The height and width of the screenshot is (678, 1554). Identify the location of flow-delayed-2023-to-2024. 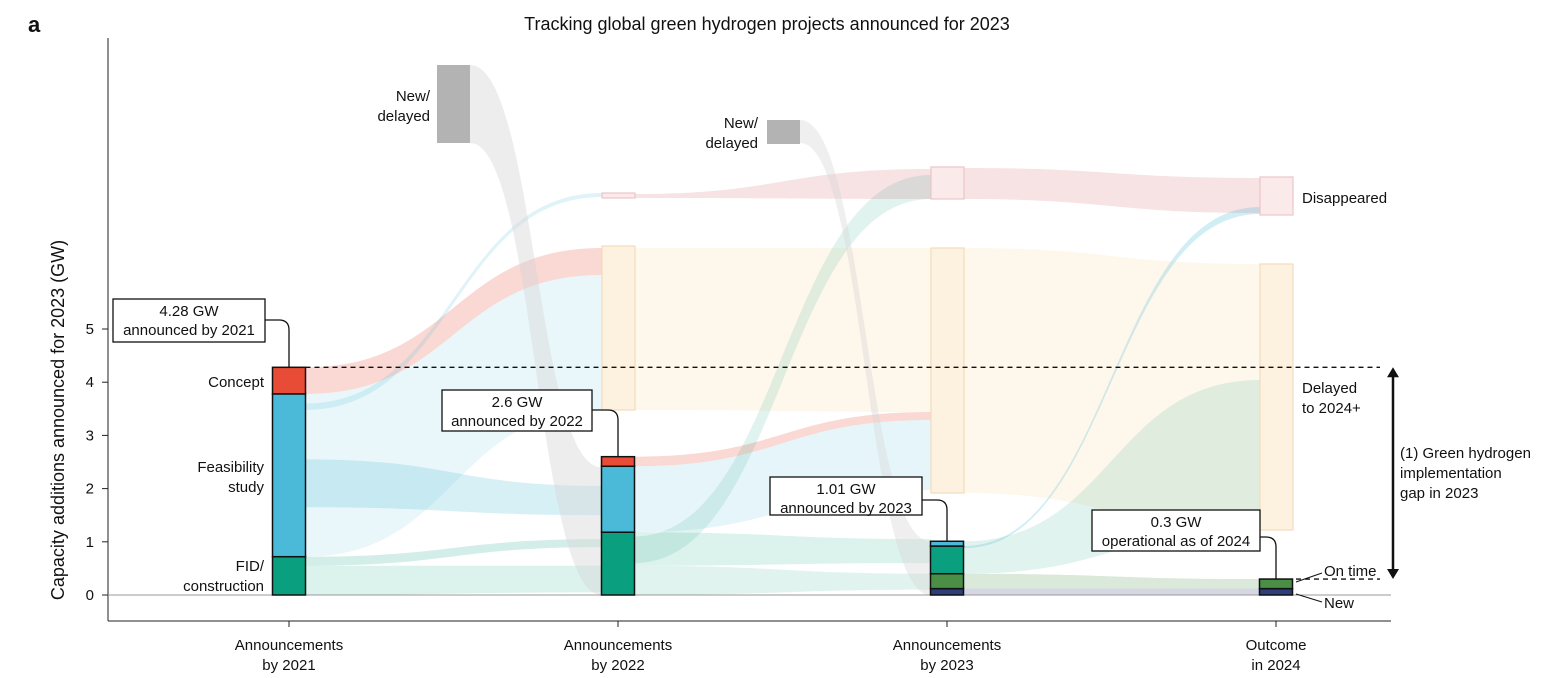
(1111, 389).